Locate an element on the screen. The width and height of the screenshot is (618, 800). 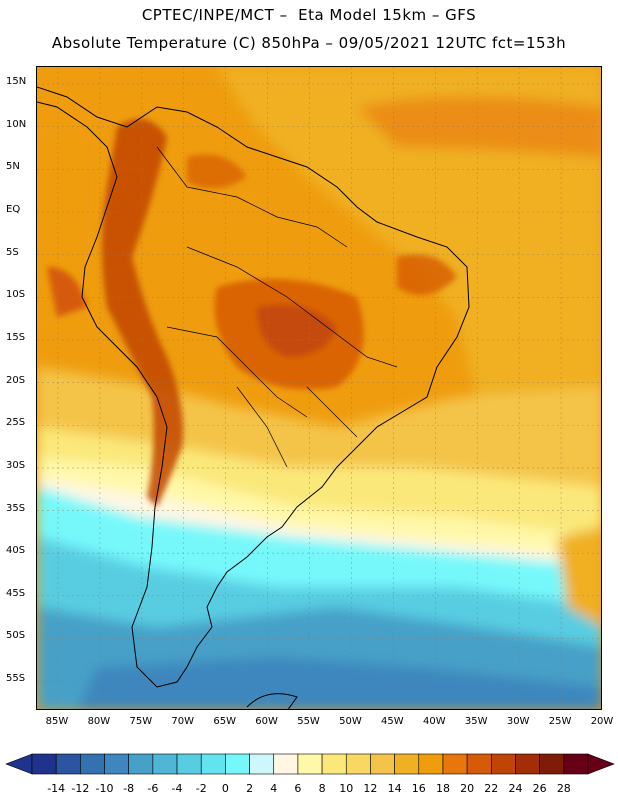
colorbar-tick-label: -12 is located at coordinates (80, 788).